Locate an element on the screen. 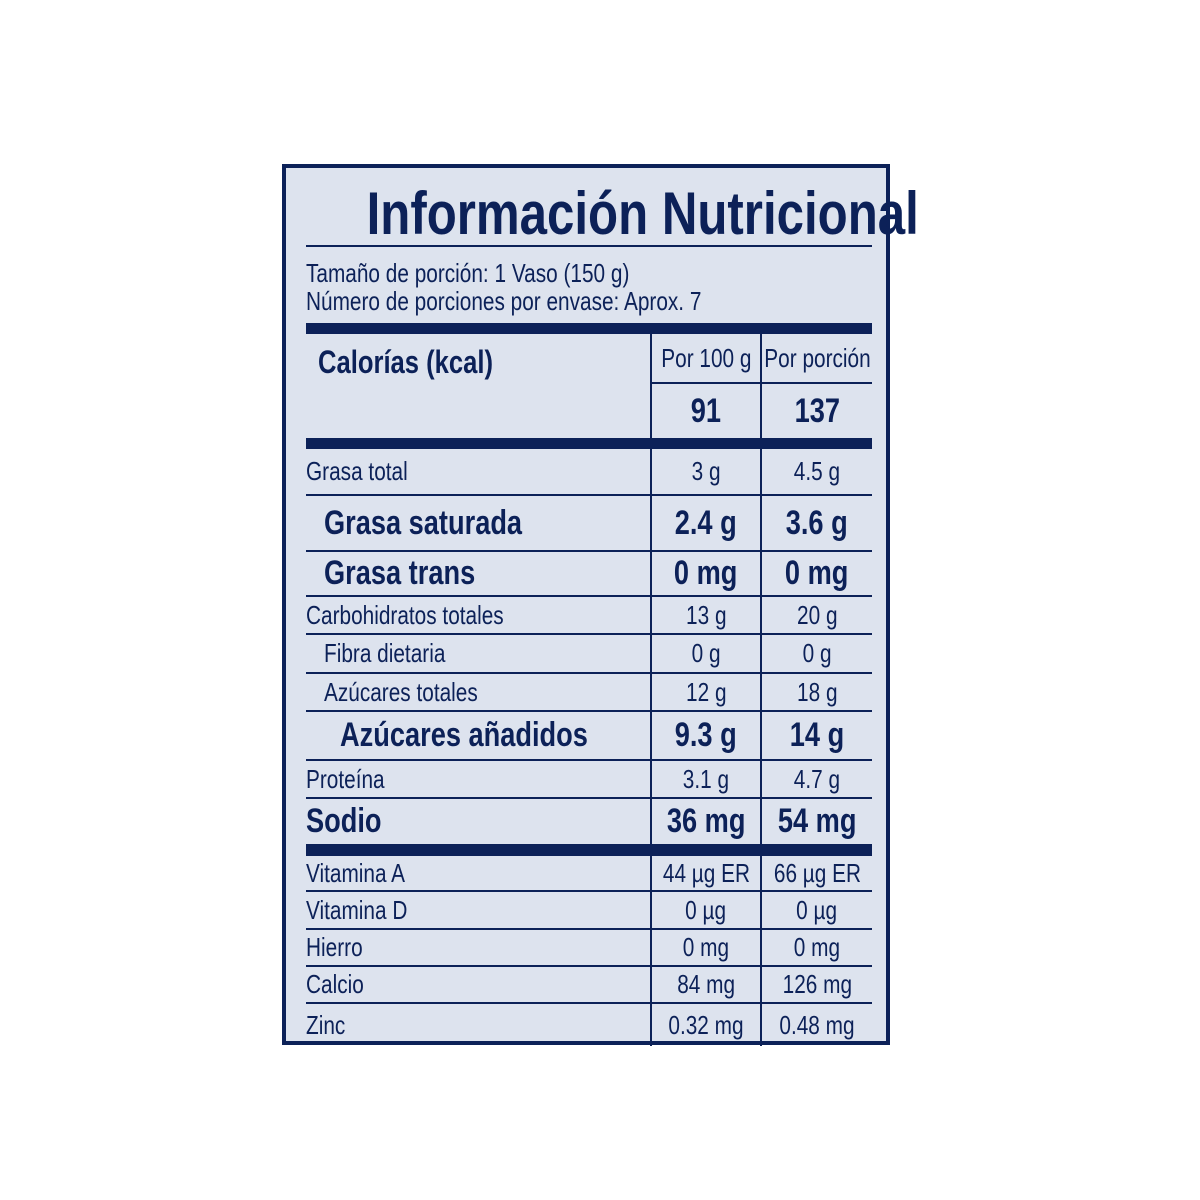 The width and height of the screenshot is (1200, 1200). nutrient-label: Calcio is located at coordinates (478, 985).